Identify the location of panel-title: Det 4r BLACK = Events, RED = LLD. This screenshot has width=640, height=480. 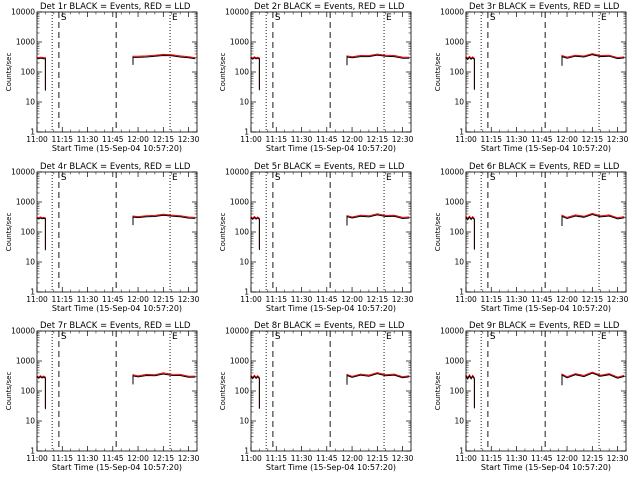
(115, 167).